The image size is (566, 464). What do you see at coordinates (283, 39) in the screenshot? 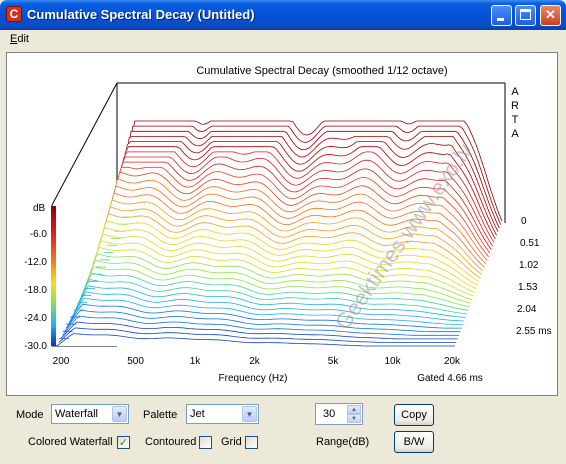
I see `menu-bar: Edit` at bounding box center [283, 39].